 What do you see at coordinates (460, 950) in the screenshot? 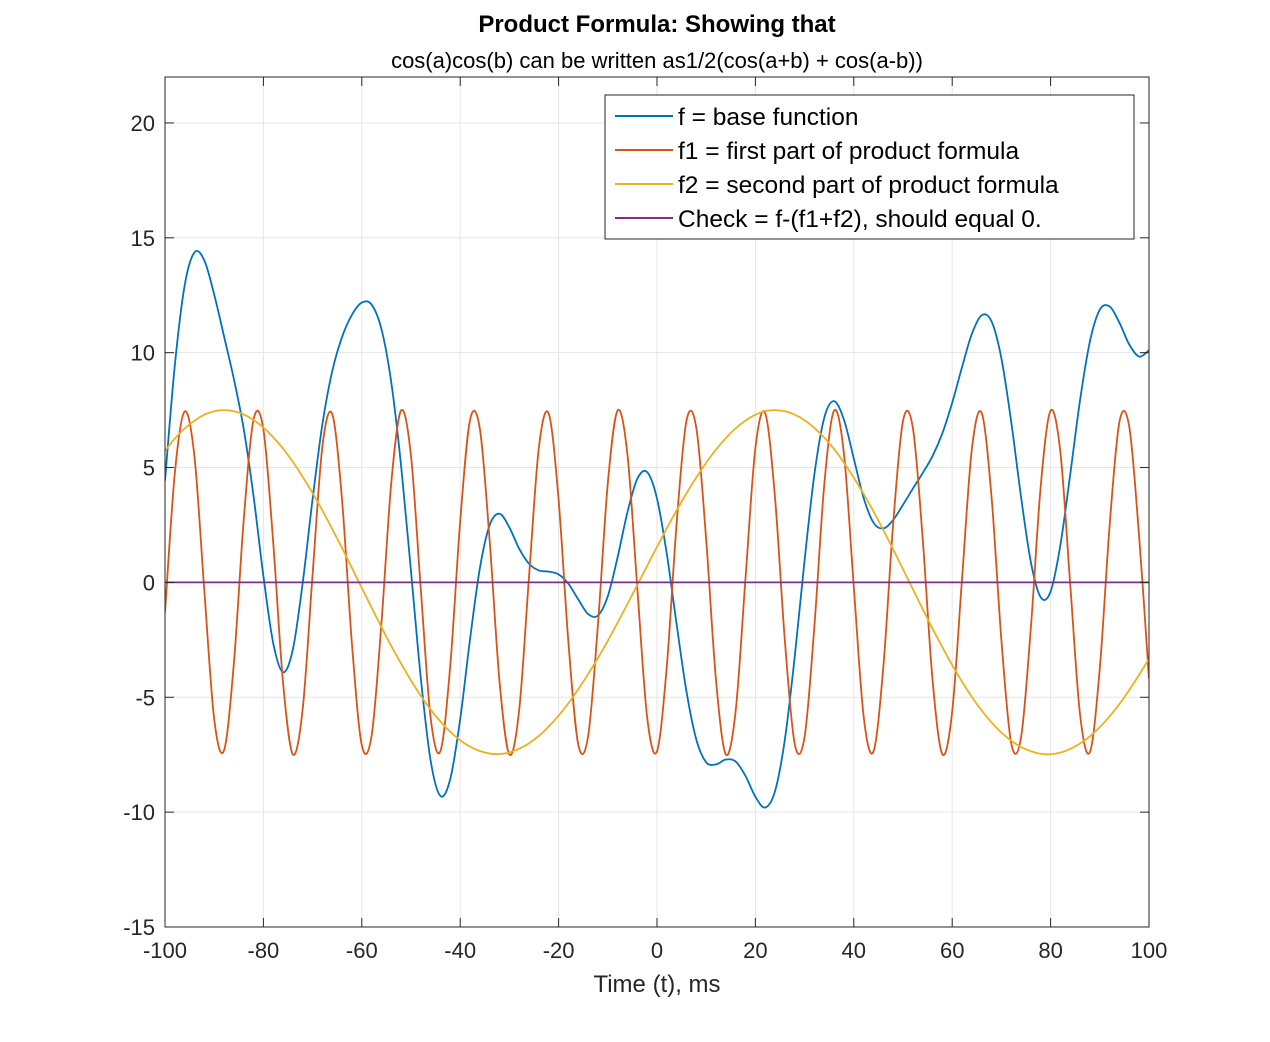
I see `x-tick-label: -40` at bounding box center [460, 950].